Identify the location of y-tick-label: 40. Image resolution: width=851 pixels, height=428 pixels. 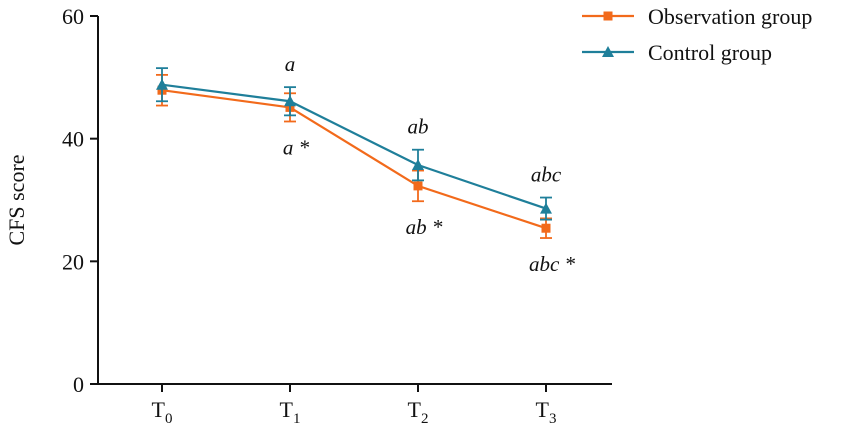
(73, 139).